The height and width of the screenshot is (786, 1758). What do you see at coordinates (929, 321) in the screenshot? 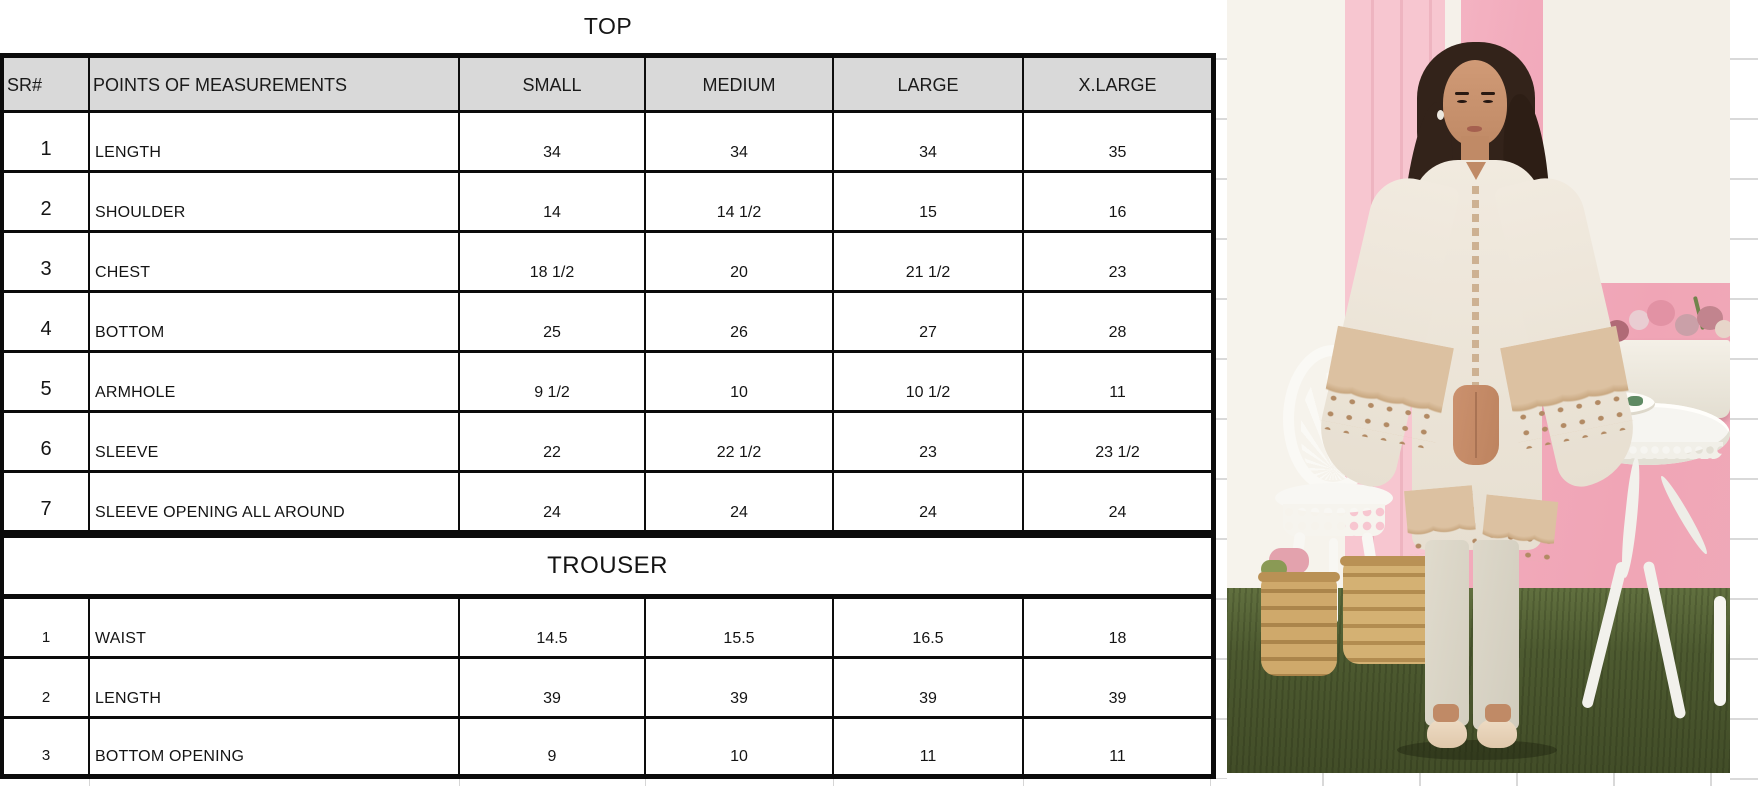
I see `value-cell: 27` at bounding box center [929, 321].